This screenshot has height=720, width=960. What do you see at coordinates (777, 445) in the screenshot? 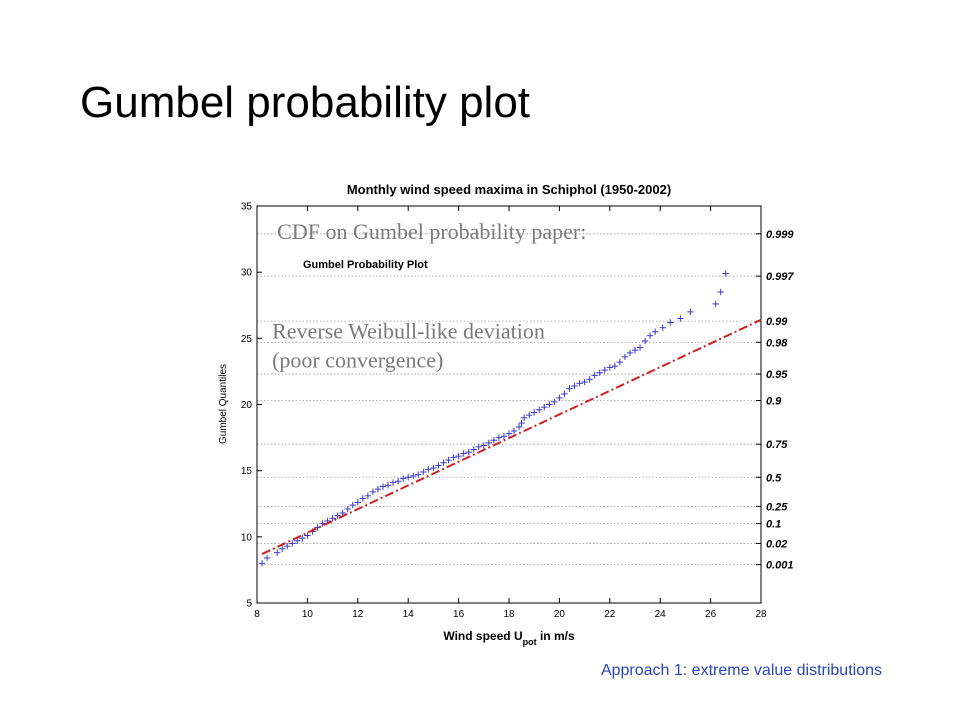
I see `probability-tick-label: 0.75` at bounding box center [777, 445].